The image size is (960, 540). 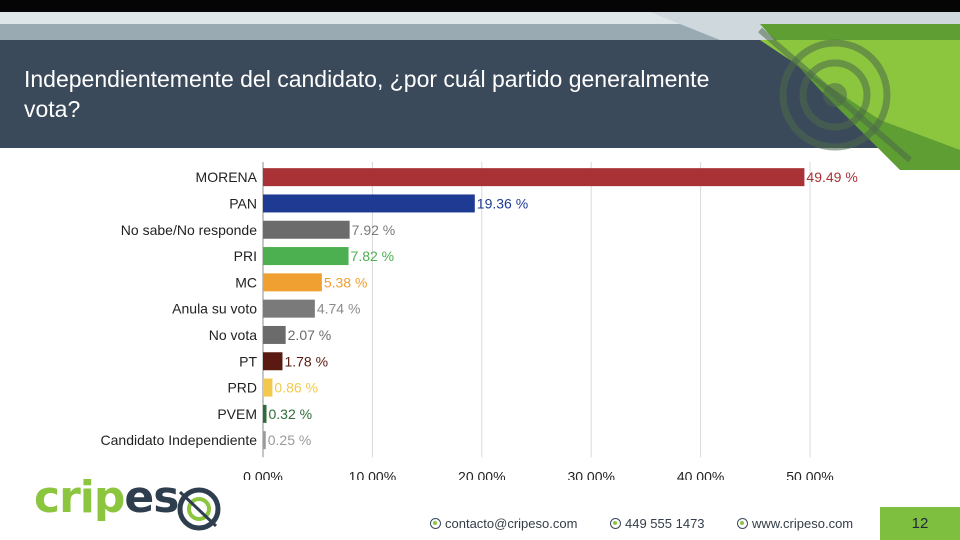 What do you see at coordinates (227, 177) in the screenshot?
I see `category-label: MORENA` at bounding box center [227, 177].